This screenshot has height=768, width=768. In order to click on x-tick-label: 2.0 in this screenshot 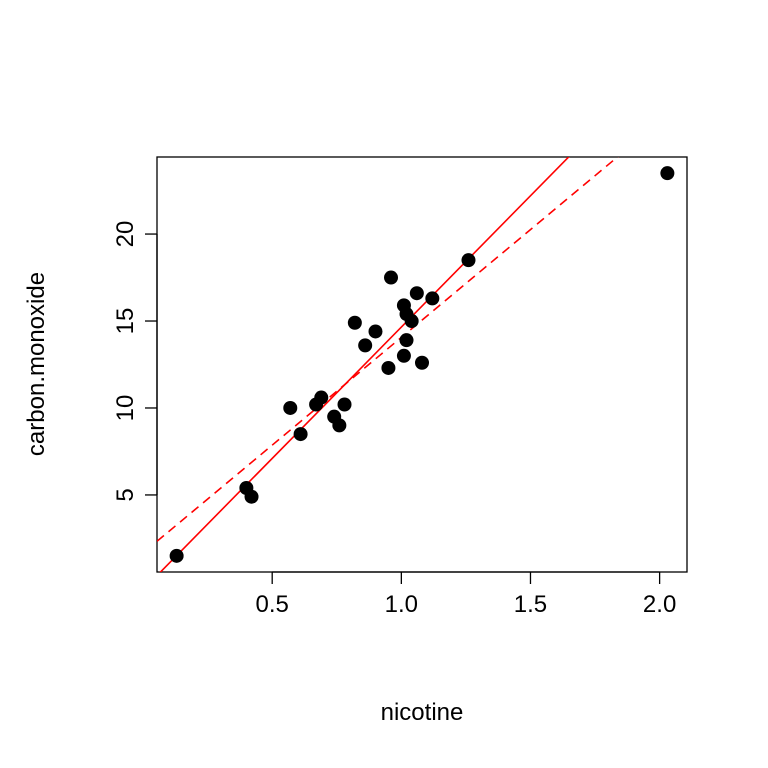, I will do `click(659, 604)`.